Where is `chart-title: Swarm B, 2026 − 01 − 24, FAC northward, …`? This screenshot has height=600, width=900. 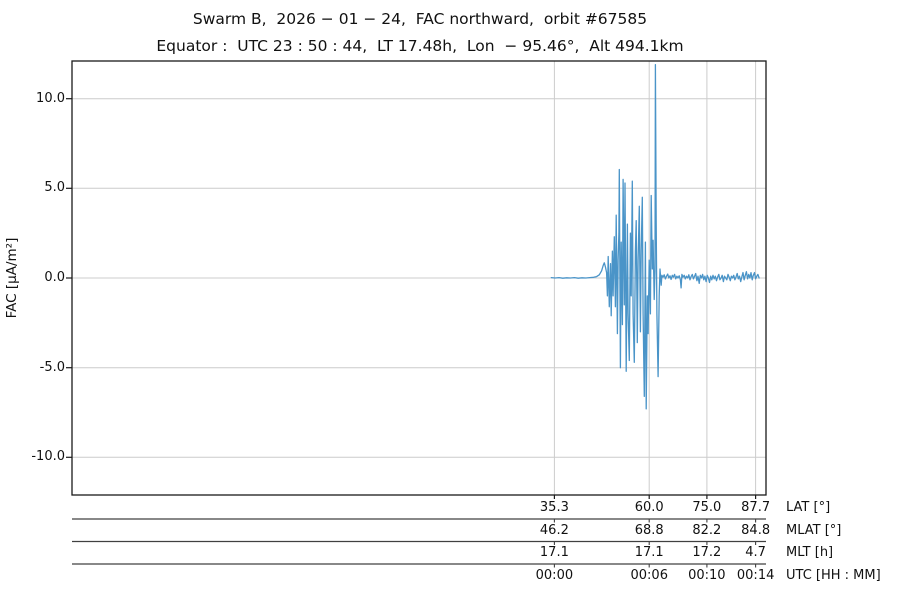 chart-title: Swarm B, 2026 − 01 − 24, FAC northward, … is located at coordinates (420, 19).